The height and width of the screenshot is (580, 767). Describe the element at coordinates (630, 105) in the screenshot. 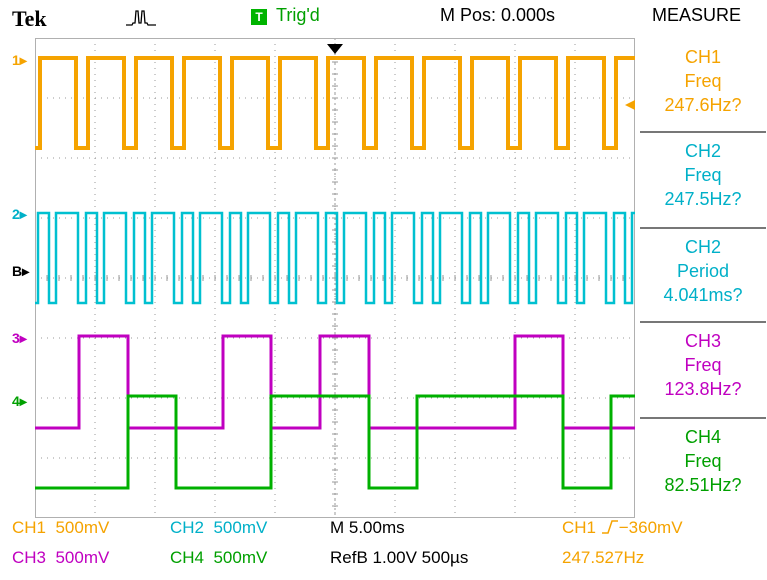

I see `trigger-level-marker` at that location.